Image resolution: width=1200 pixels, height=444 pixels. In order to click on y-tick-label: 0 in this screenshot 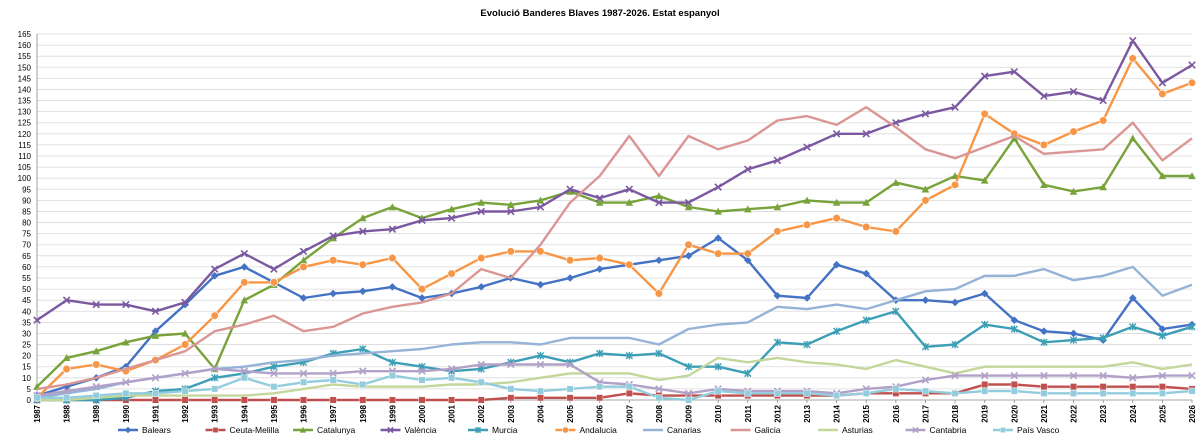, I will do `click(29, 400)`.